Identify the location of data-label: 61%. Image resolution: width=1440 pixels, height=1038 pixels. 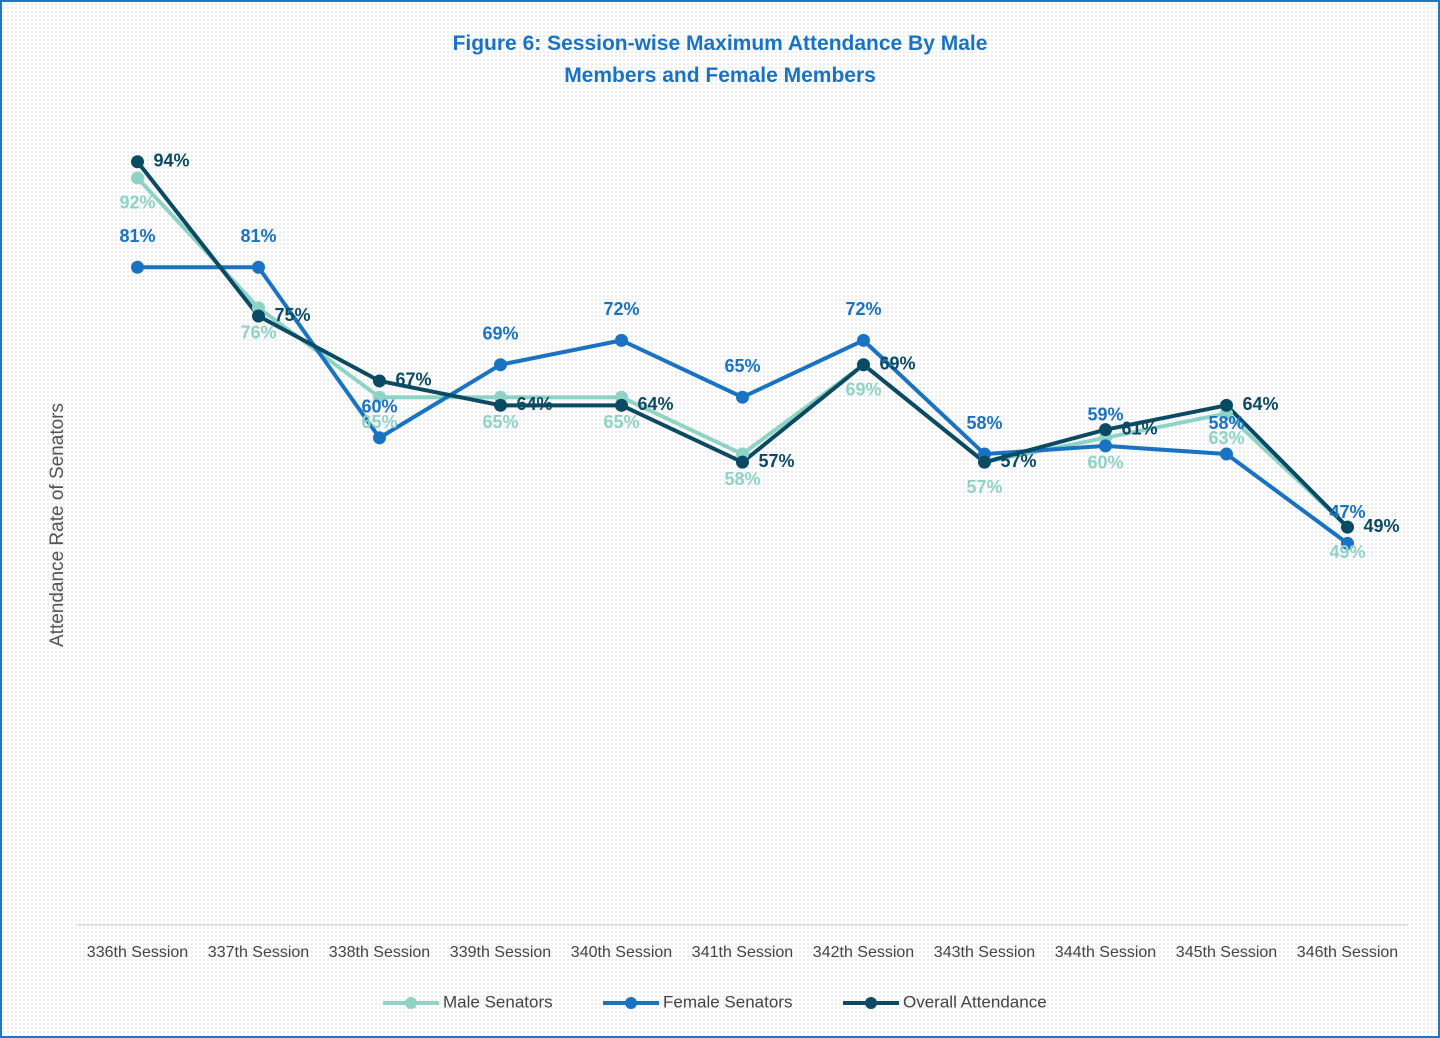
(1139, 428).